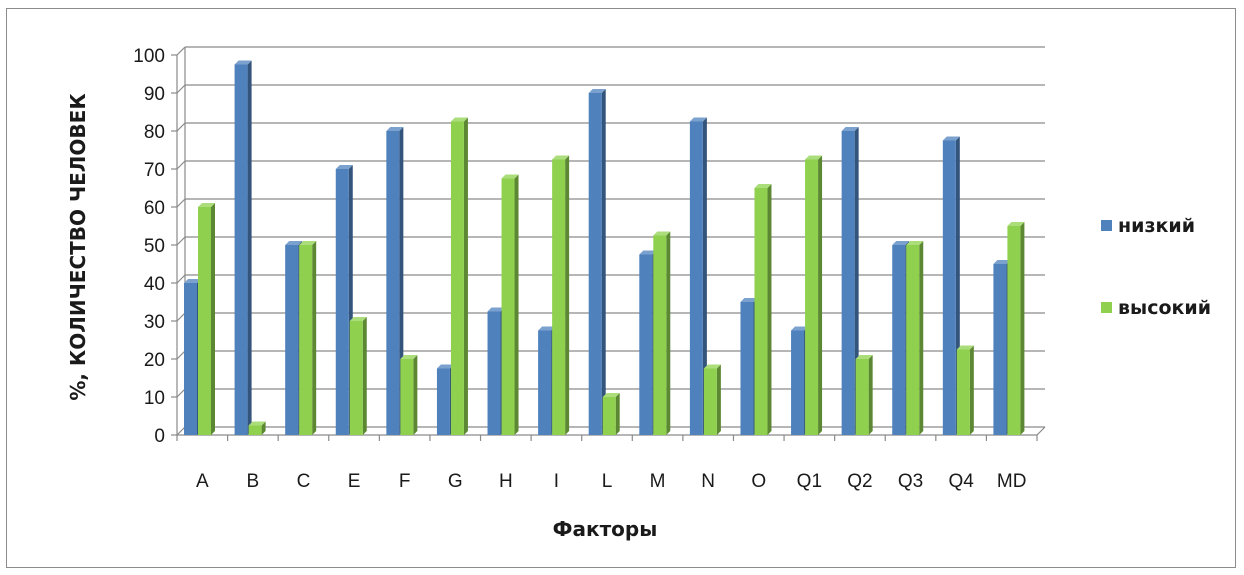  I want to click on bar-high-f, so click(409, 395).